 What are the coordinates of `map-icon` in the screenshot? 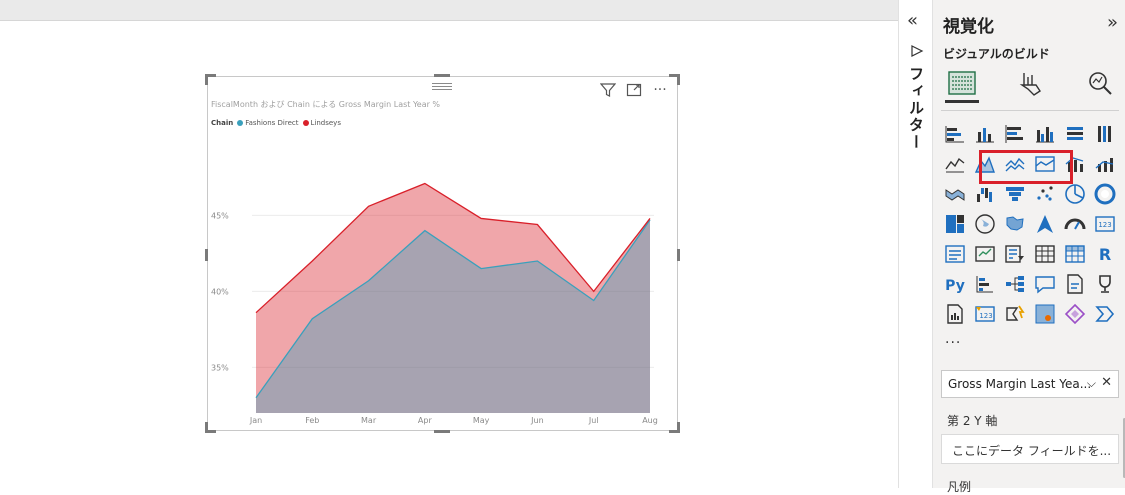 It's located at (985, 224).